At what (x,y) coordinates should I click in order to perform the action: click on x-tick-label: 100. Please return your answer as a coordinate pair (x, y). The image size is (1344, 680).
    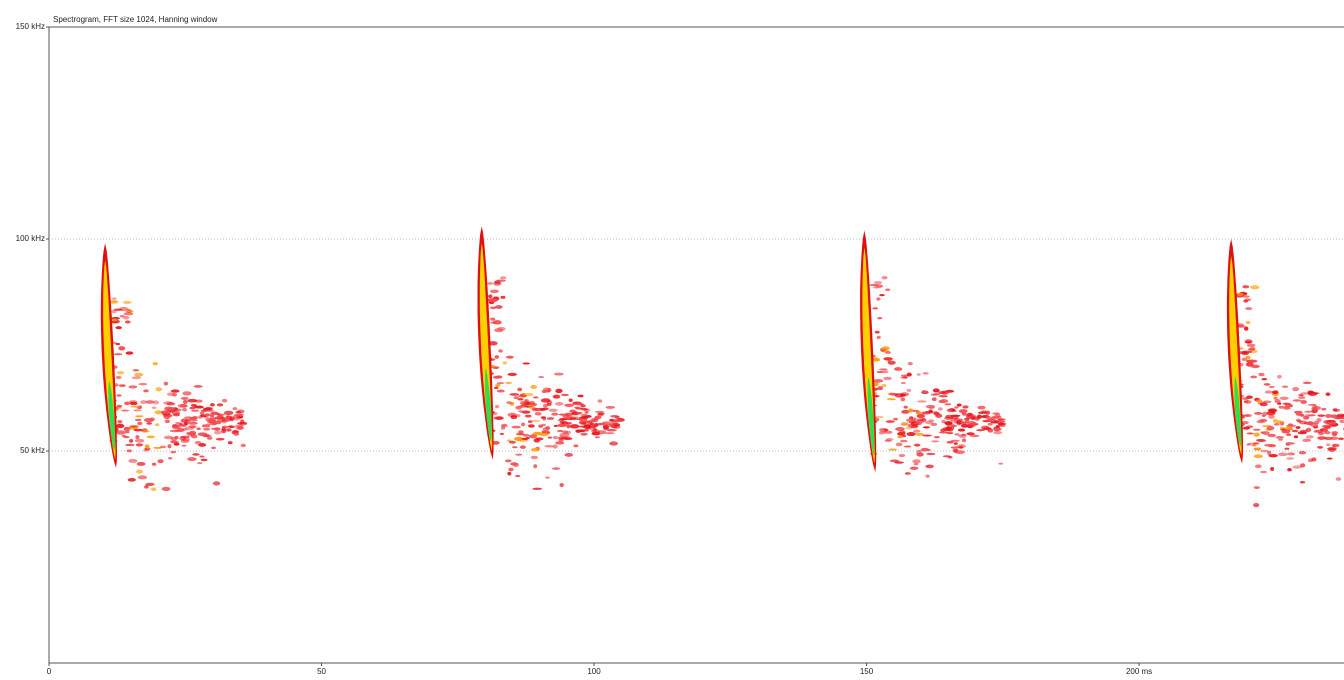
    Looking at the image, I should click on (594, 671).